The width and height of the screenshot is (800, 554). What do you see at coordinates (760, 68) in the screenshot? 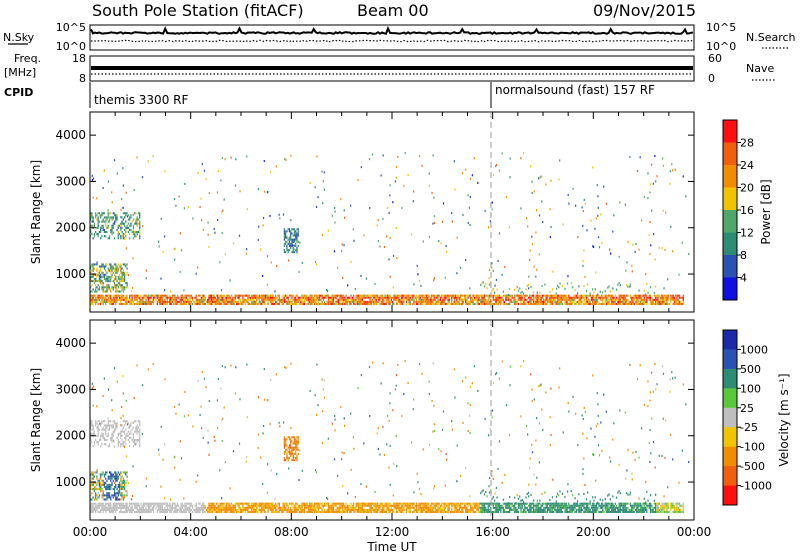
I see `nave-label: Nave` at bounding box center [760, 68].